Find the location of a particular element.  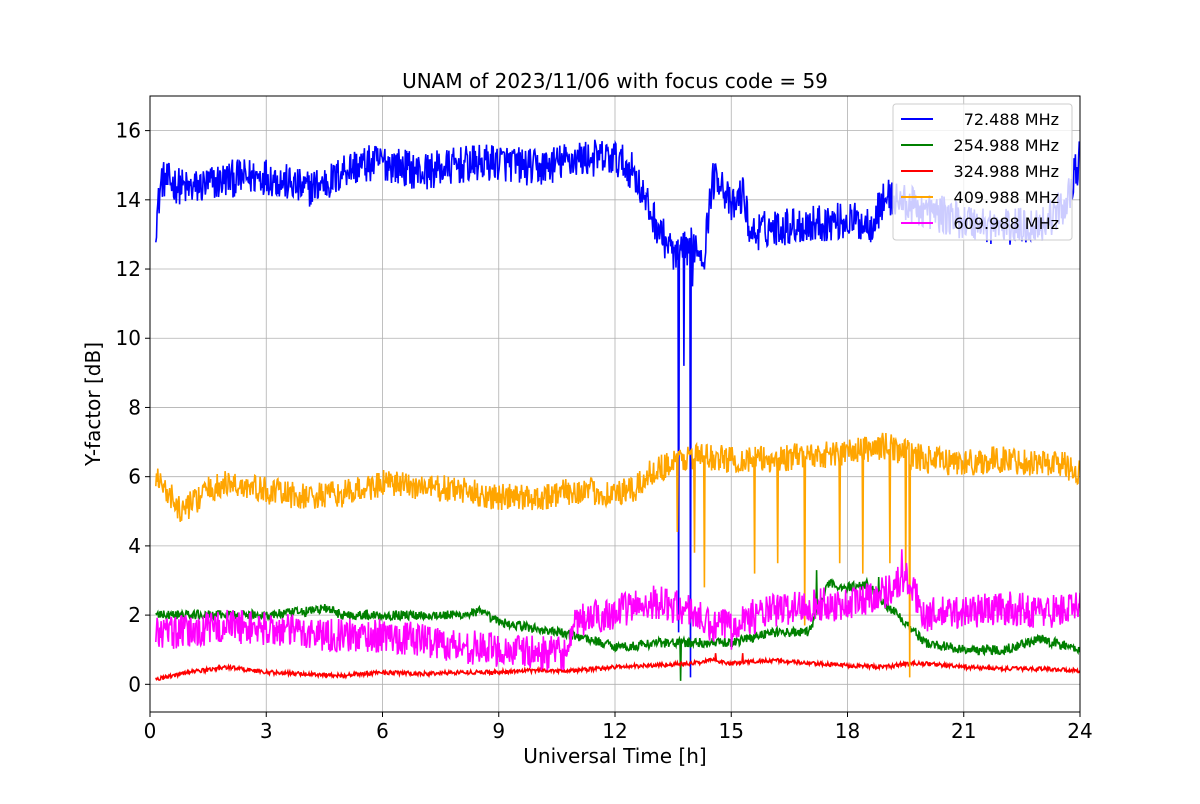

x-tick-label: 12 is located at coordinates (614, 731).